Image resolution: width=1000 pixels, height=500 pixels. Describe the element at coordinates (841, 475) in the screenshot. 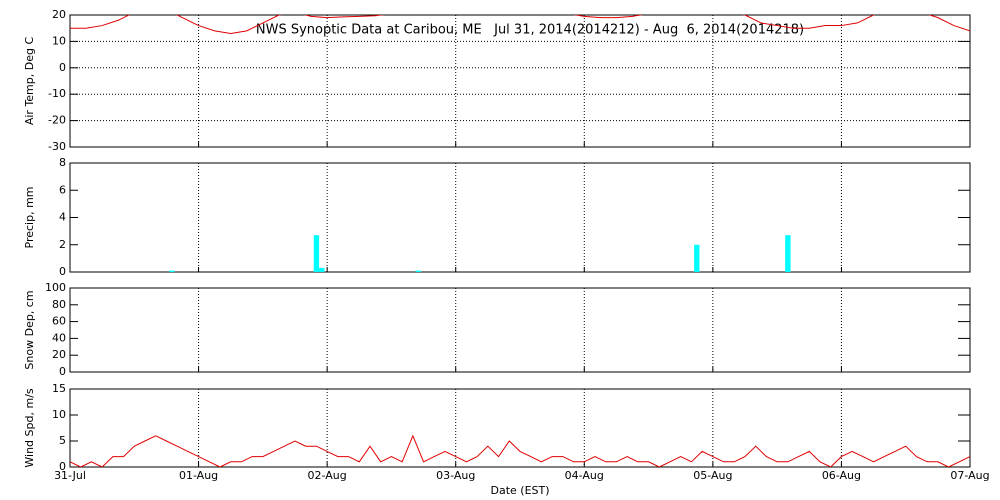

I see `x-tick-label: 06-Aug` at that location.